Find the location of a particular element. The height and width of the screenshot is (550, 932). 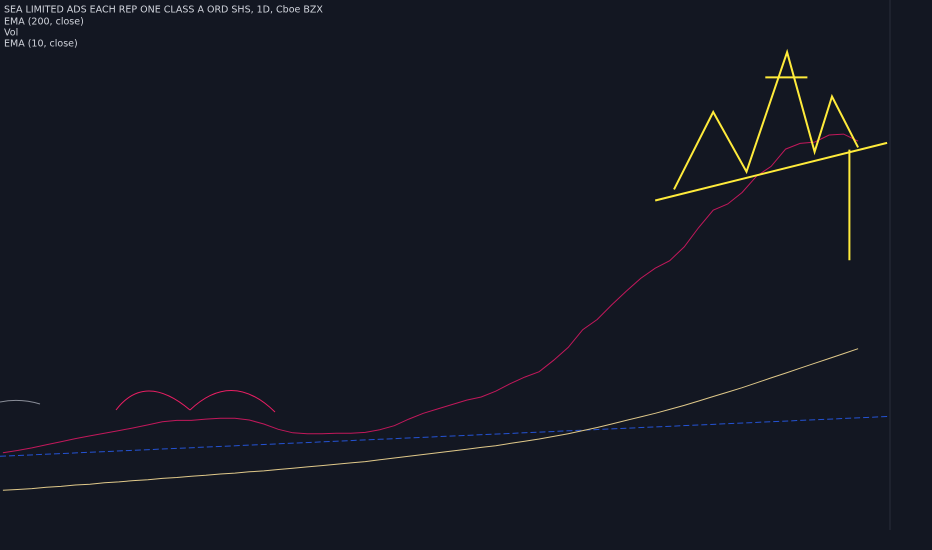

price-axis is located at coordinates (911, 275).